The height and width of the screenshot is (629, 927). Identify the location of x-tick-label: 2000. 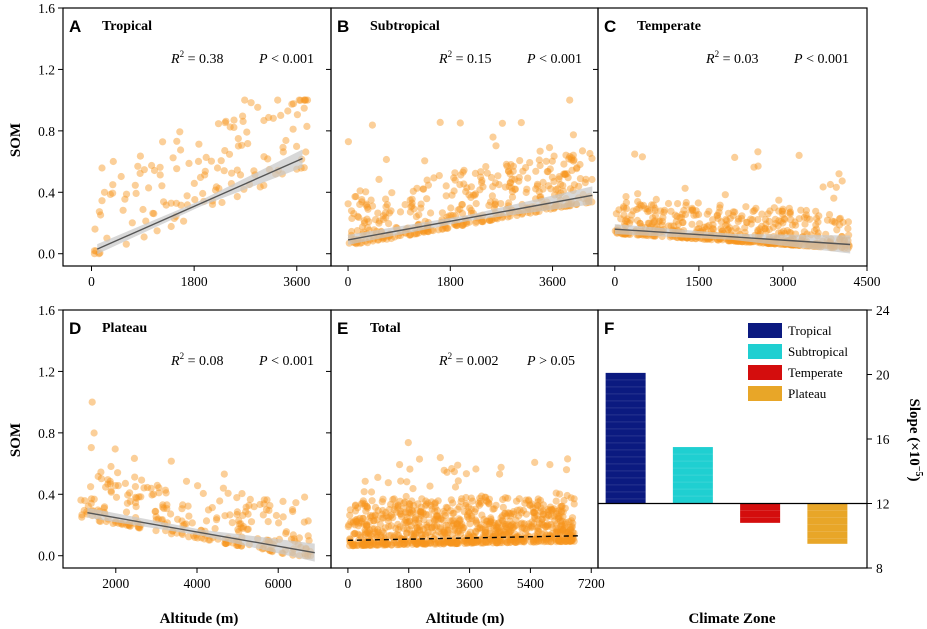
(115, 583).